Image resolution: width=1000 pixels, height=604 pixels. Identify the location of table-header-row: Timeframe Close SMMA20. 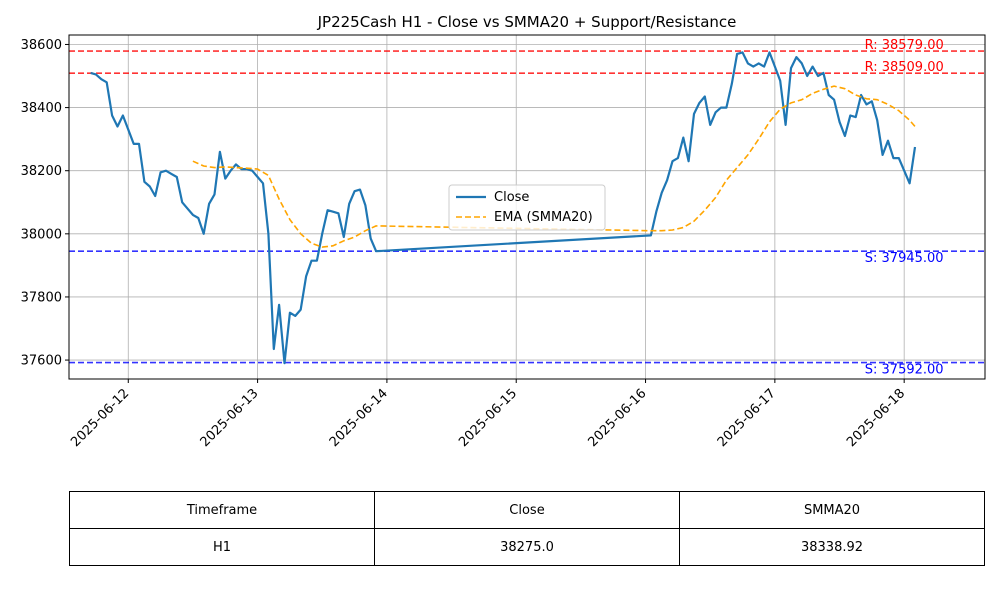
(527, 510).